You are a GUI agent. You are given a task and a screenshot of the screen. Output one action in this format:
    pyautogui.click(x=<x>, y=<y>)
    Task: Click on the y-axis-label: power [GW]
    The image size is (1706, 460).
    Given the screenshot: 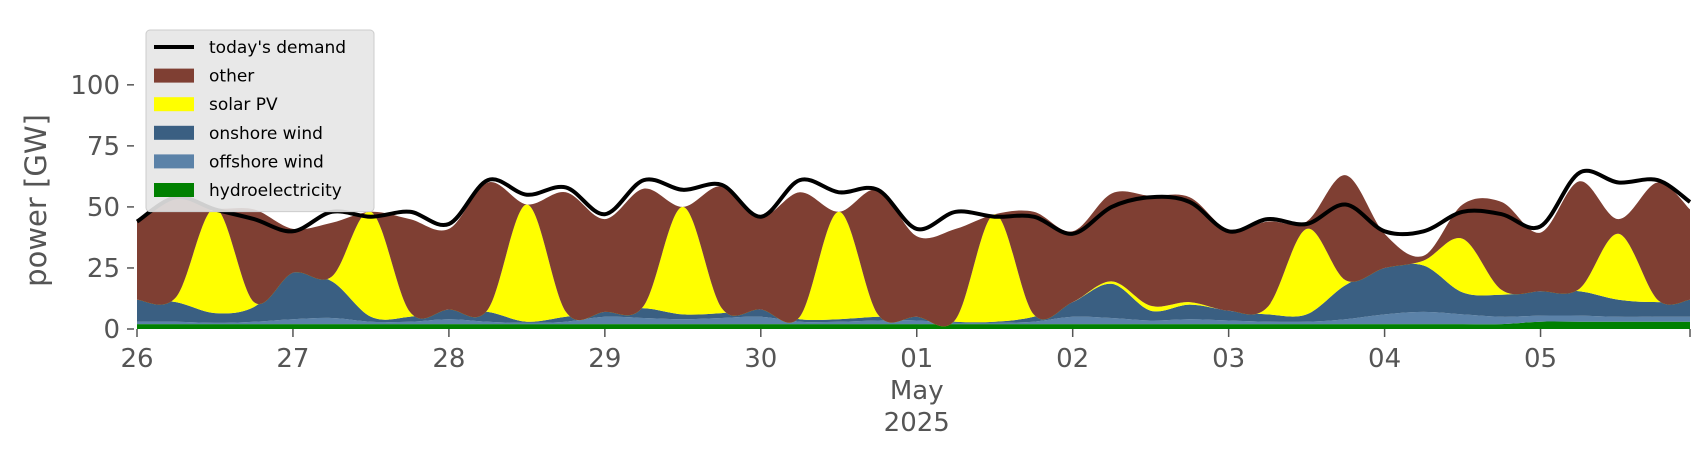 What is the action you would take?
    pyautogui.click(x=36, y=200)
    